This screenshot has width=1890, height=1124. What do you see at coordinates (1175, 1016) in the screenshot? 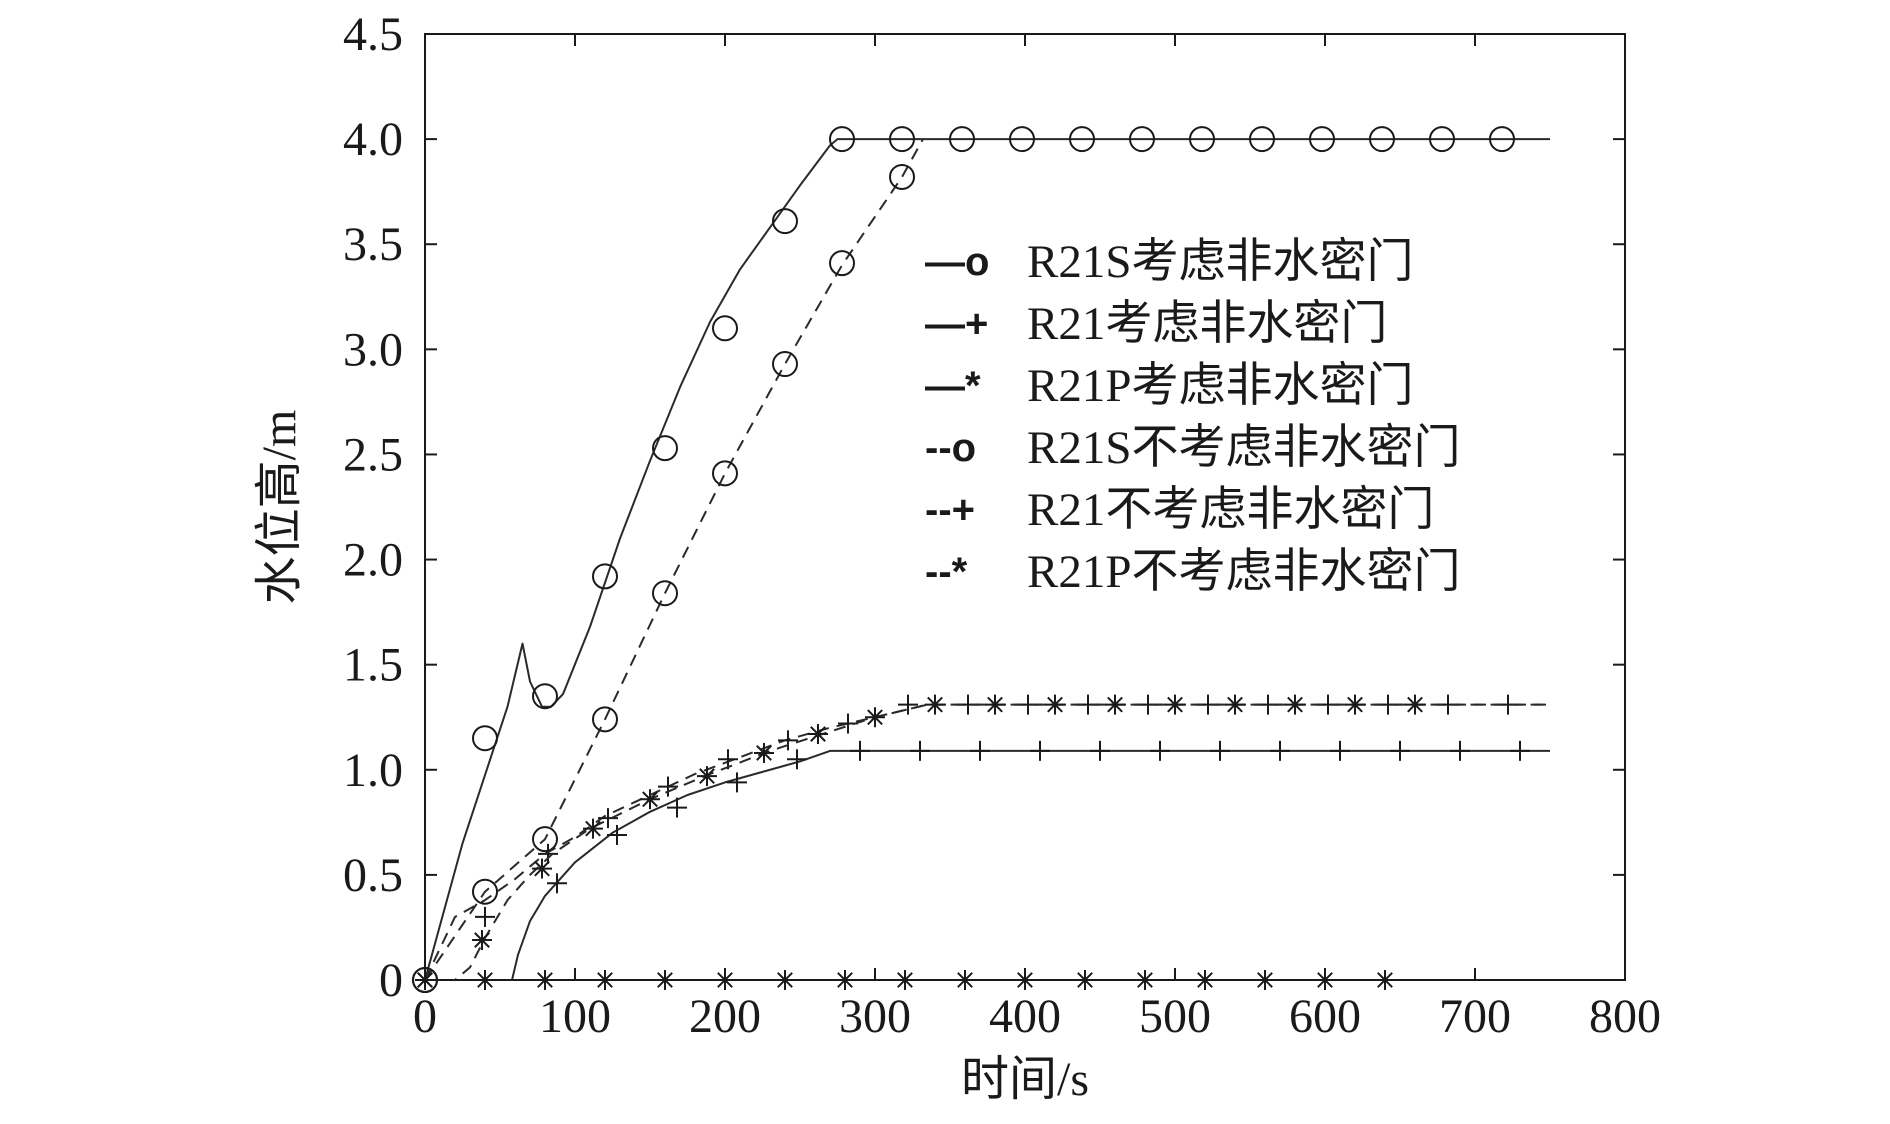
I see `x-tick-label: 500` at bounding box center [1175, 1016].